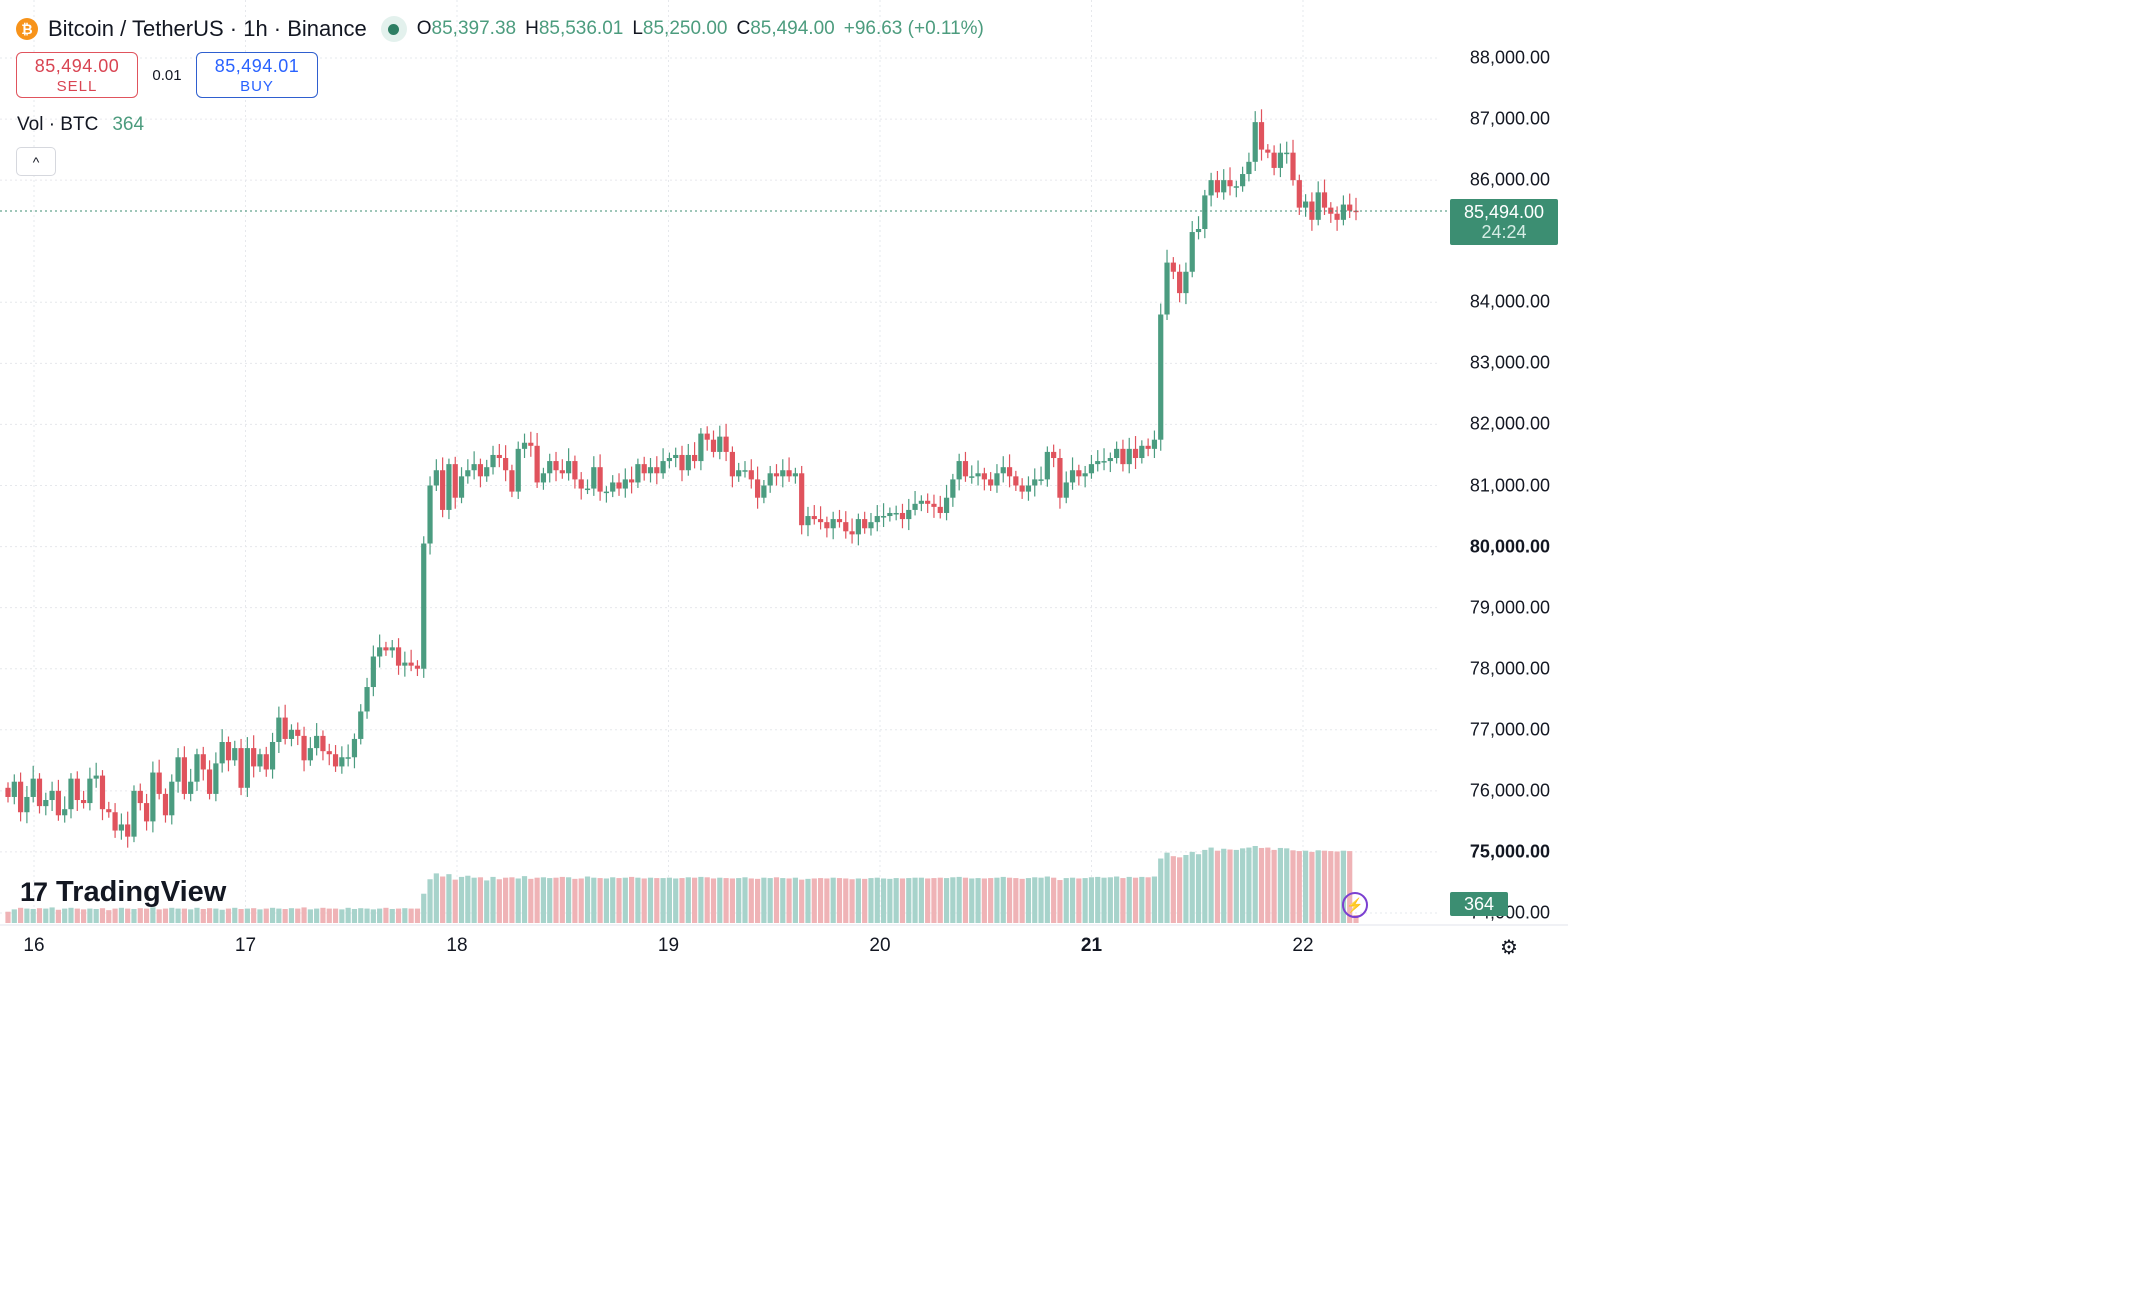 This screenshot has width=2134, height=1316. Describe the element at coordinates (1479, 904) in the screenshot. I see `volume-tag: 364` at that location.